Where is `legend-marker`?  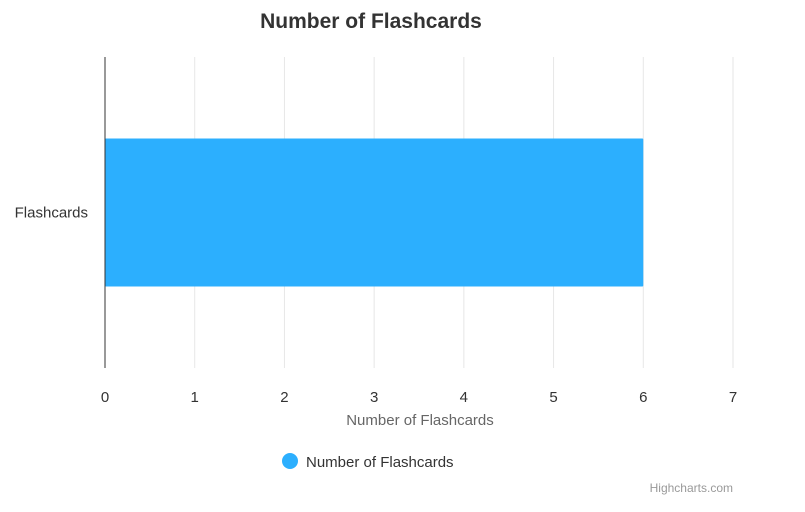
legend-marker is located at coordinates (290, 461).